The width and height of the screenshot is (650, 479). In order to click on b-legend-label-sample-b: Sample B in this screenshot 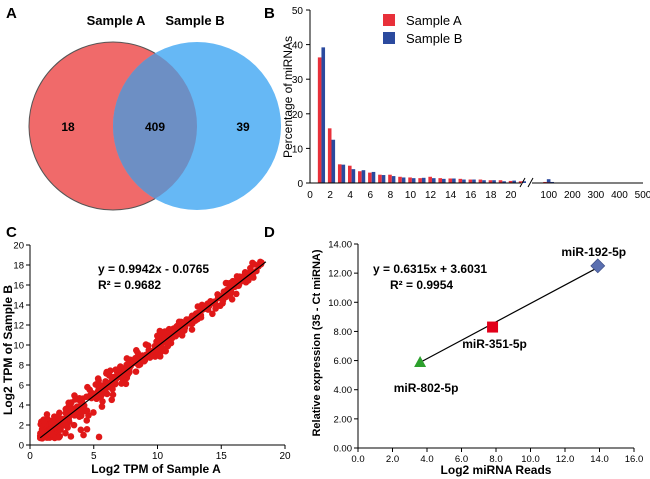, I will do `click(434, 38)`.